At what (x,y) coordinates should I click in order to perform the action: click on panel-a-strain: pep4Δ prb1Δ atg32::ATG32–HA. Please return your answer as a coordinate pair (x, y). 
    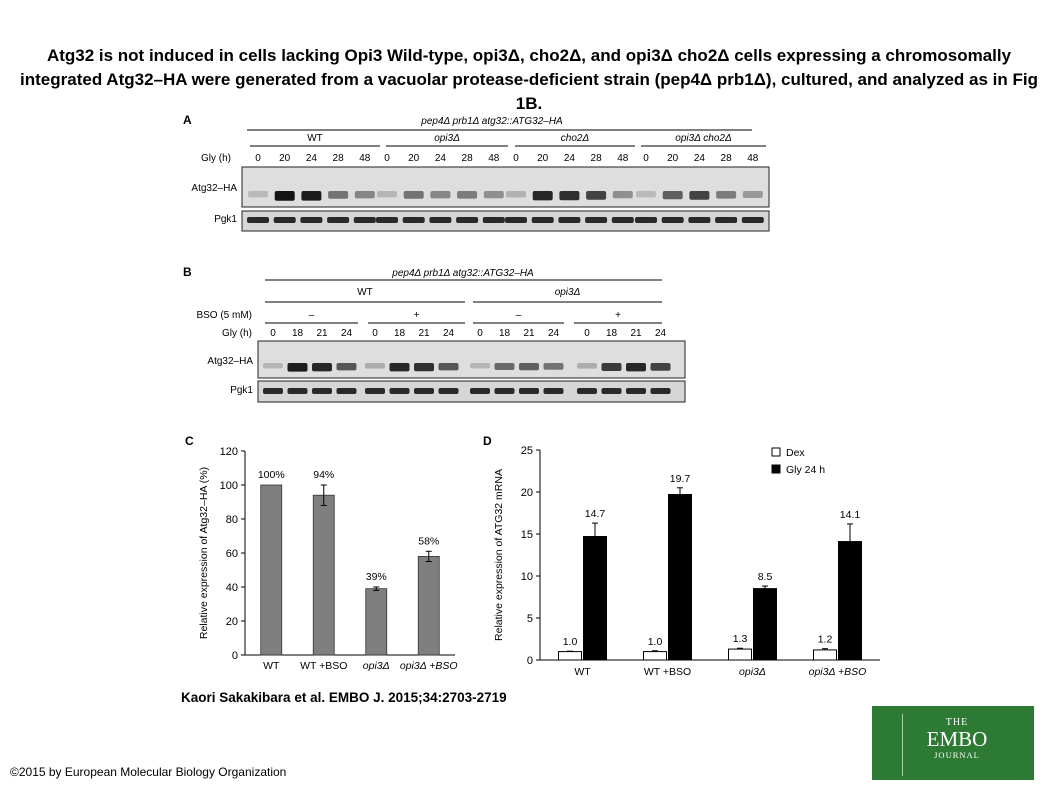
    Looking at the image, I should click on (491, 121).